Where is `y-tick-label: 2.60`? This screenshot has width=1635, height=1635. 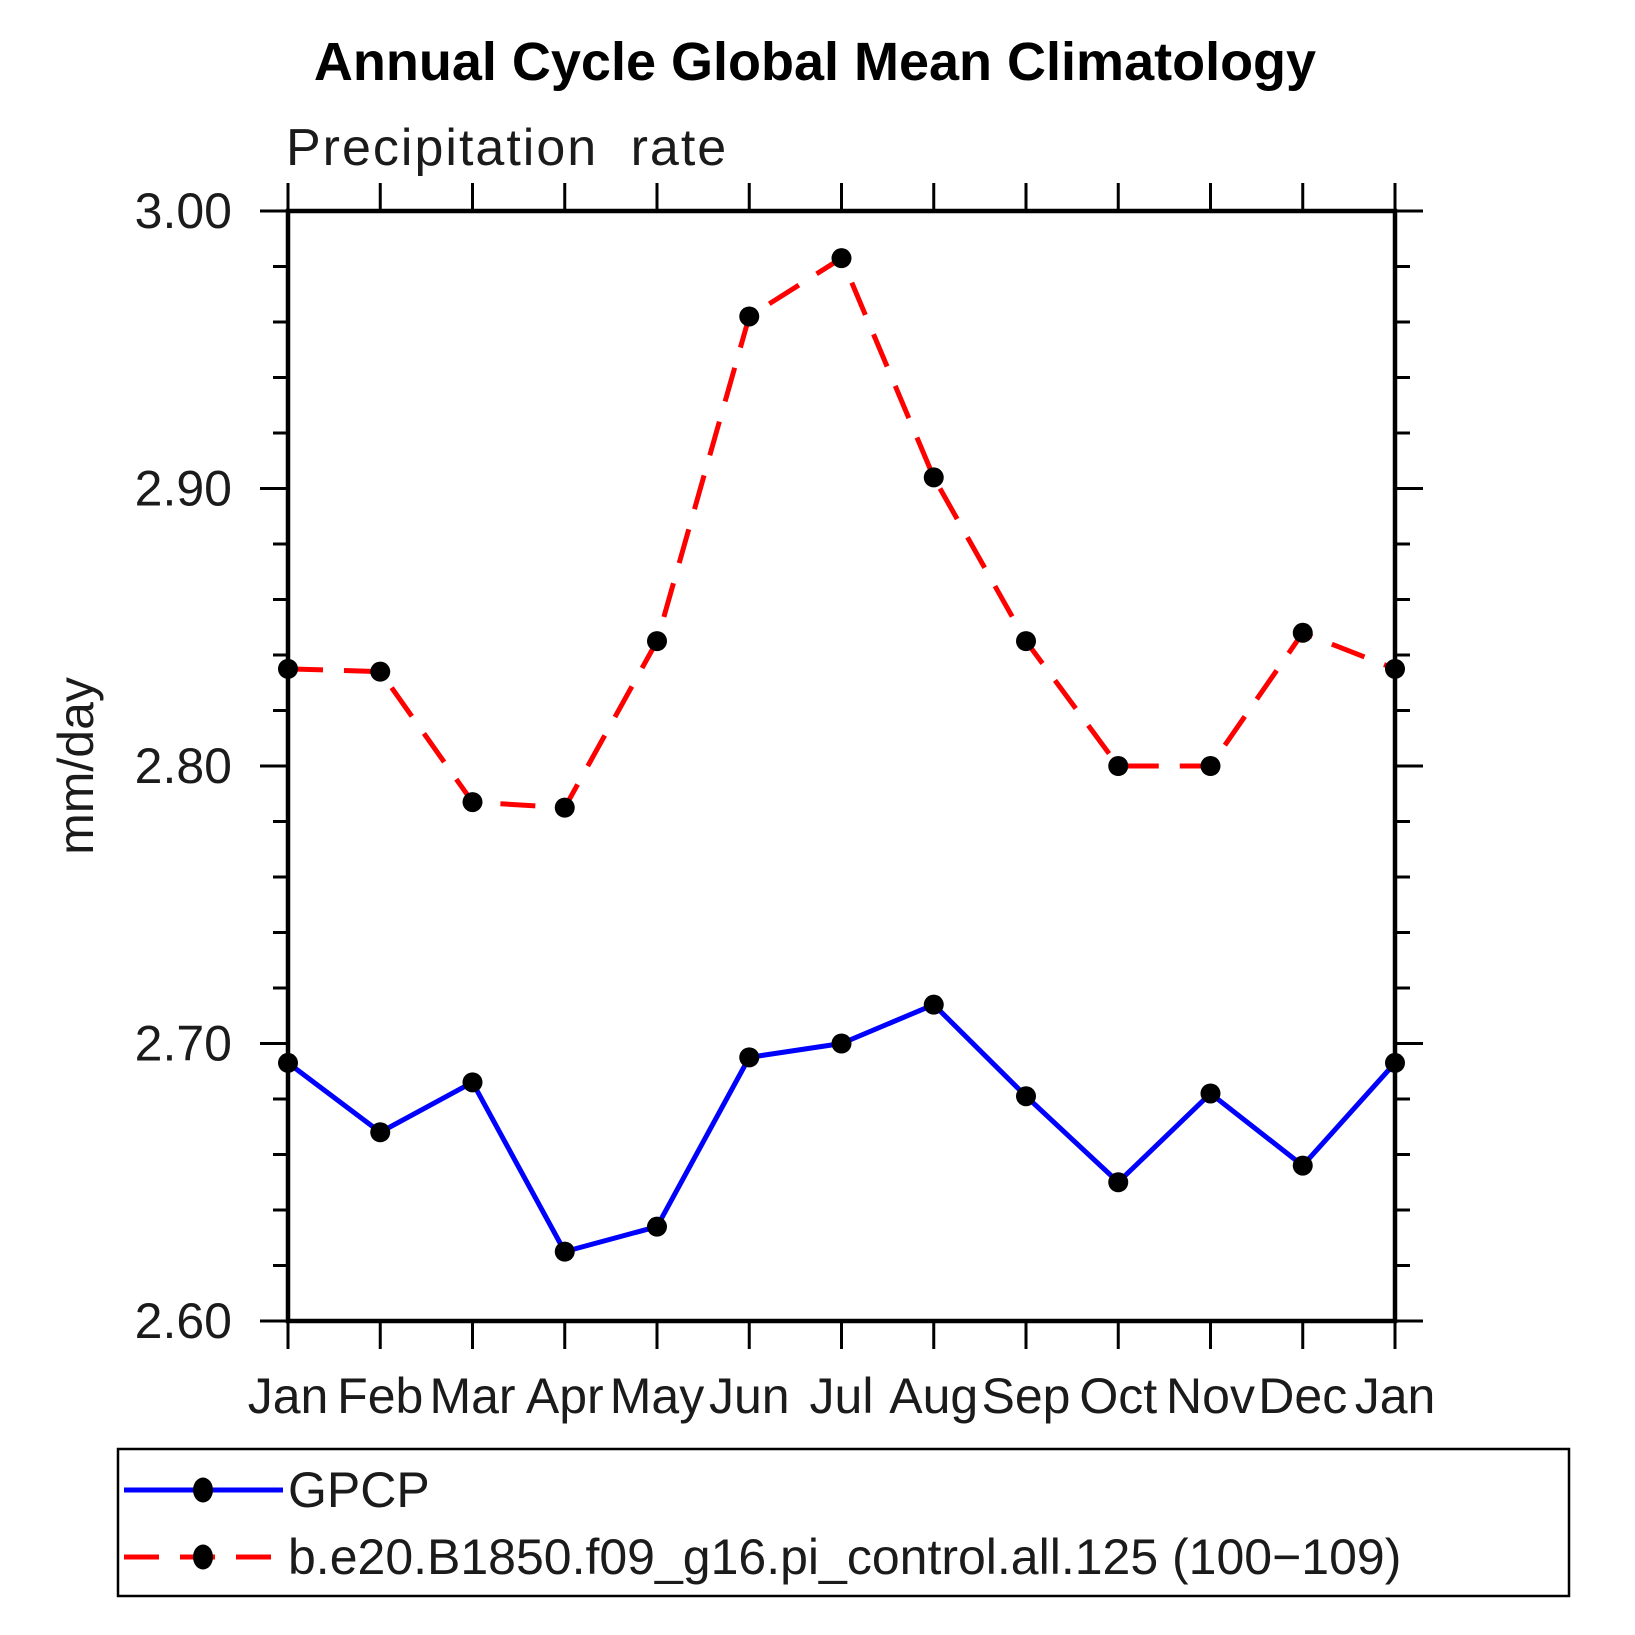
y-tick-label: 2.60 is located at coordinates (183, 1321).